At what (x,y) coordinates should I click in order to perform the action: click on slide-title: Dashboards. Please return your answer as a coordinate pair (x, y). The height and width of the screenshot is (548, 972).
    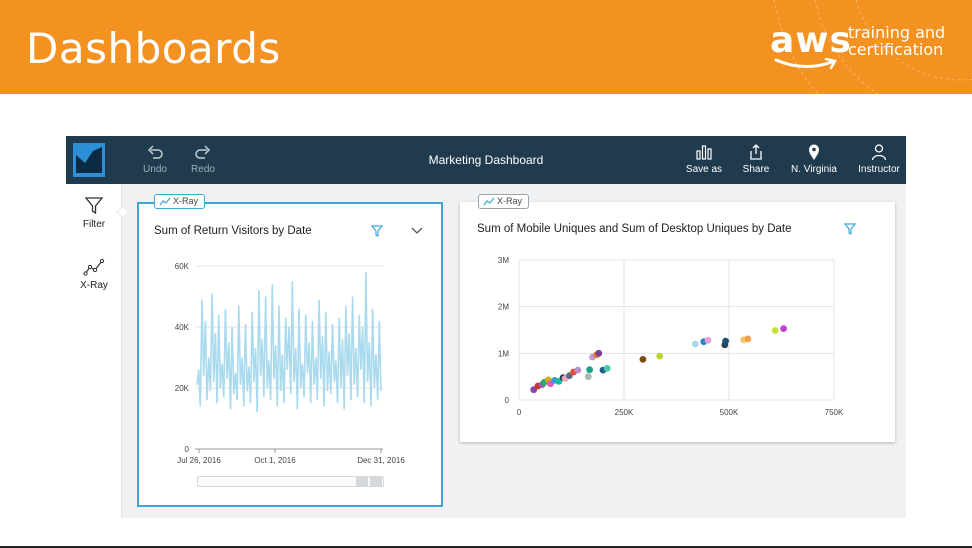
    Looking at the image, I should click on (153, 48).